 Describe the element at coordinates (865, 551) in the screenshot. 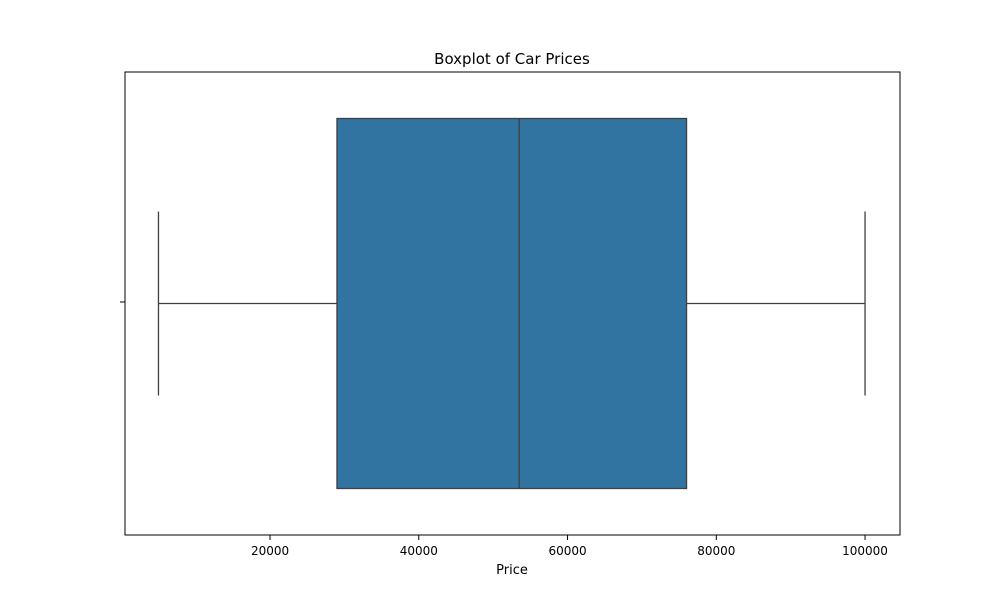

I see `x-tick-label: 100000` at that location.